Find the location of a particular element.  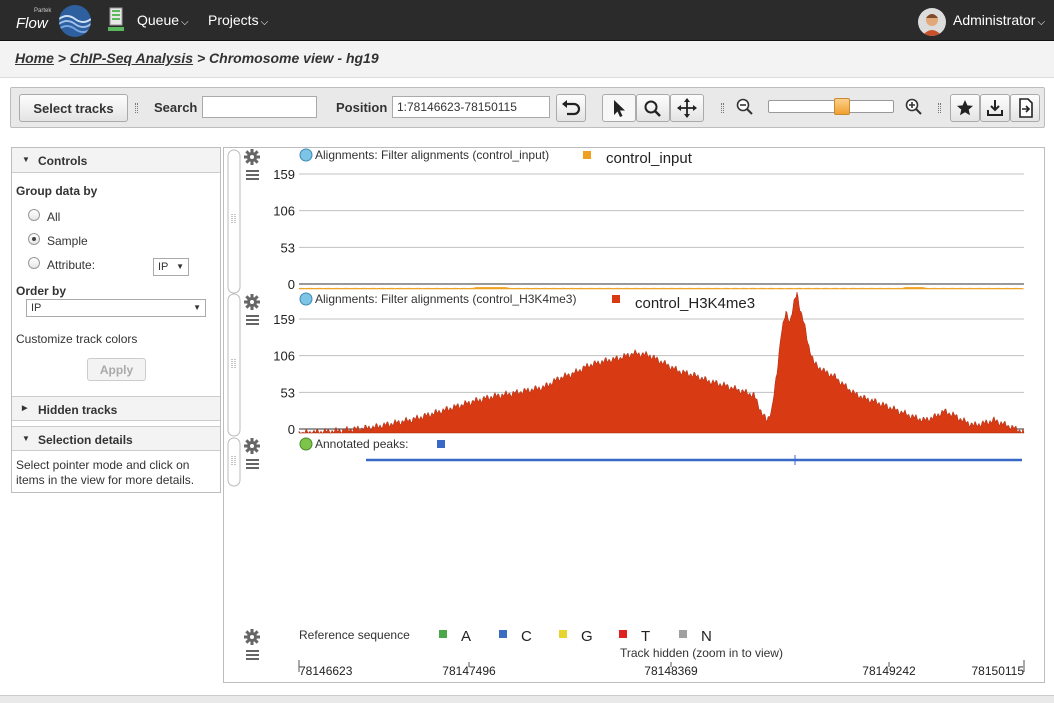

order-by-label: Order by is located at coordinates (41, 291).